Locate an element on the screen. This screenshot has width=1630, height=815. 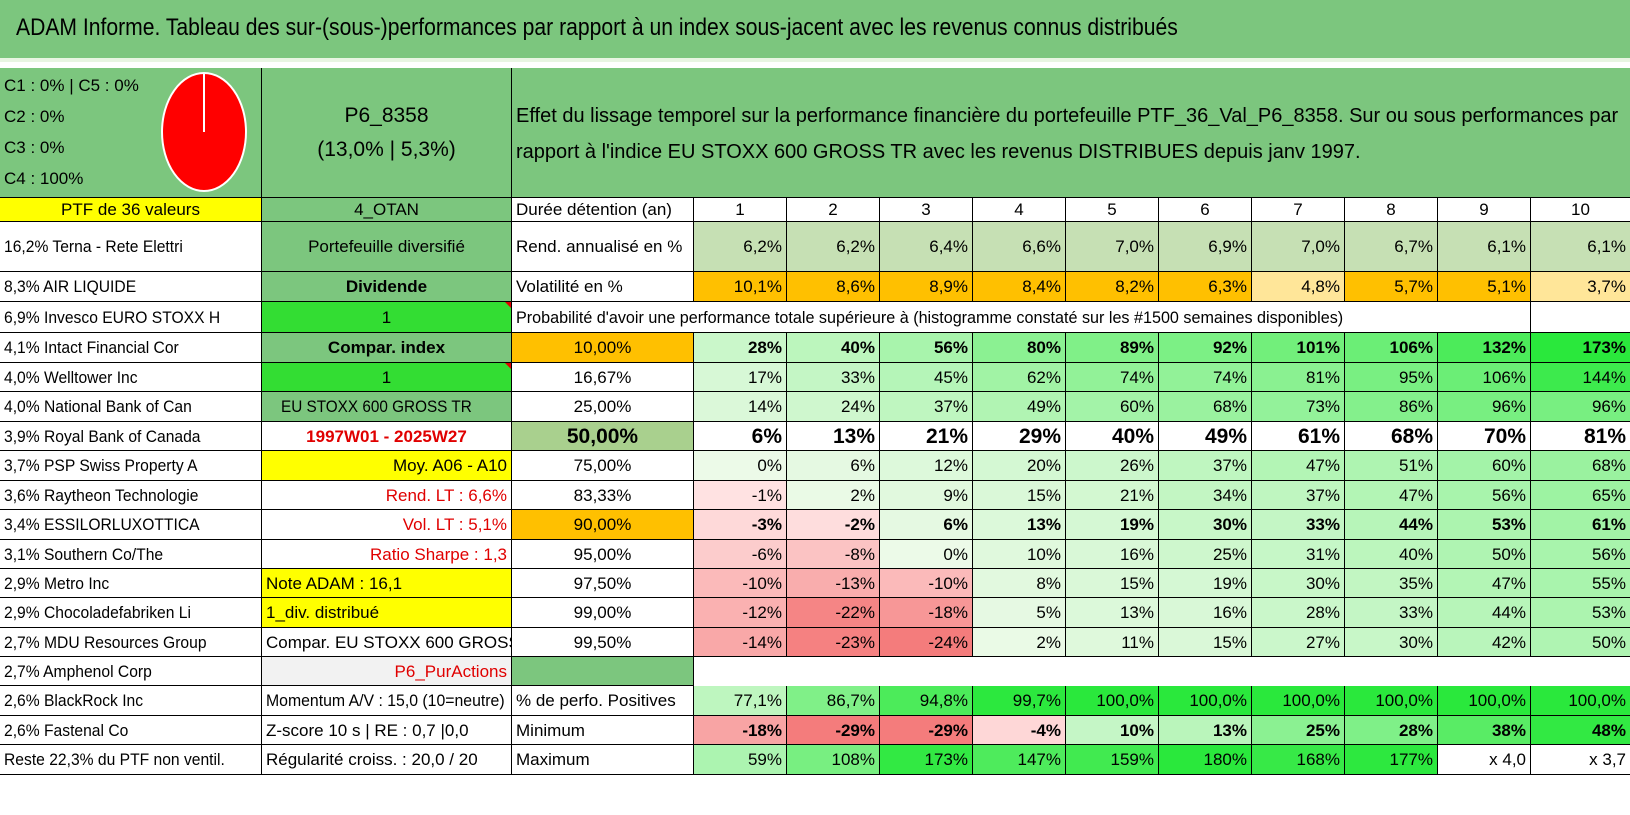
quantile-value: 132% is located at coordinates (1484, 348).